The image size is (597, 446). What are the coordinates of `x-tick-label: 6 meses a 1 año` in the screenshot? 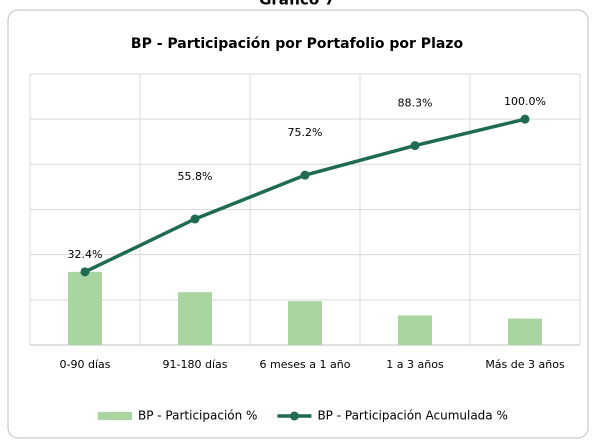 It's located at (305, 364).